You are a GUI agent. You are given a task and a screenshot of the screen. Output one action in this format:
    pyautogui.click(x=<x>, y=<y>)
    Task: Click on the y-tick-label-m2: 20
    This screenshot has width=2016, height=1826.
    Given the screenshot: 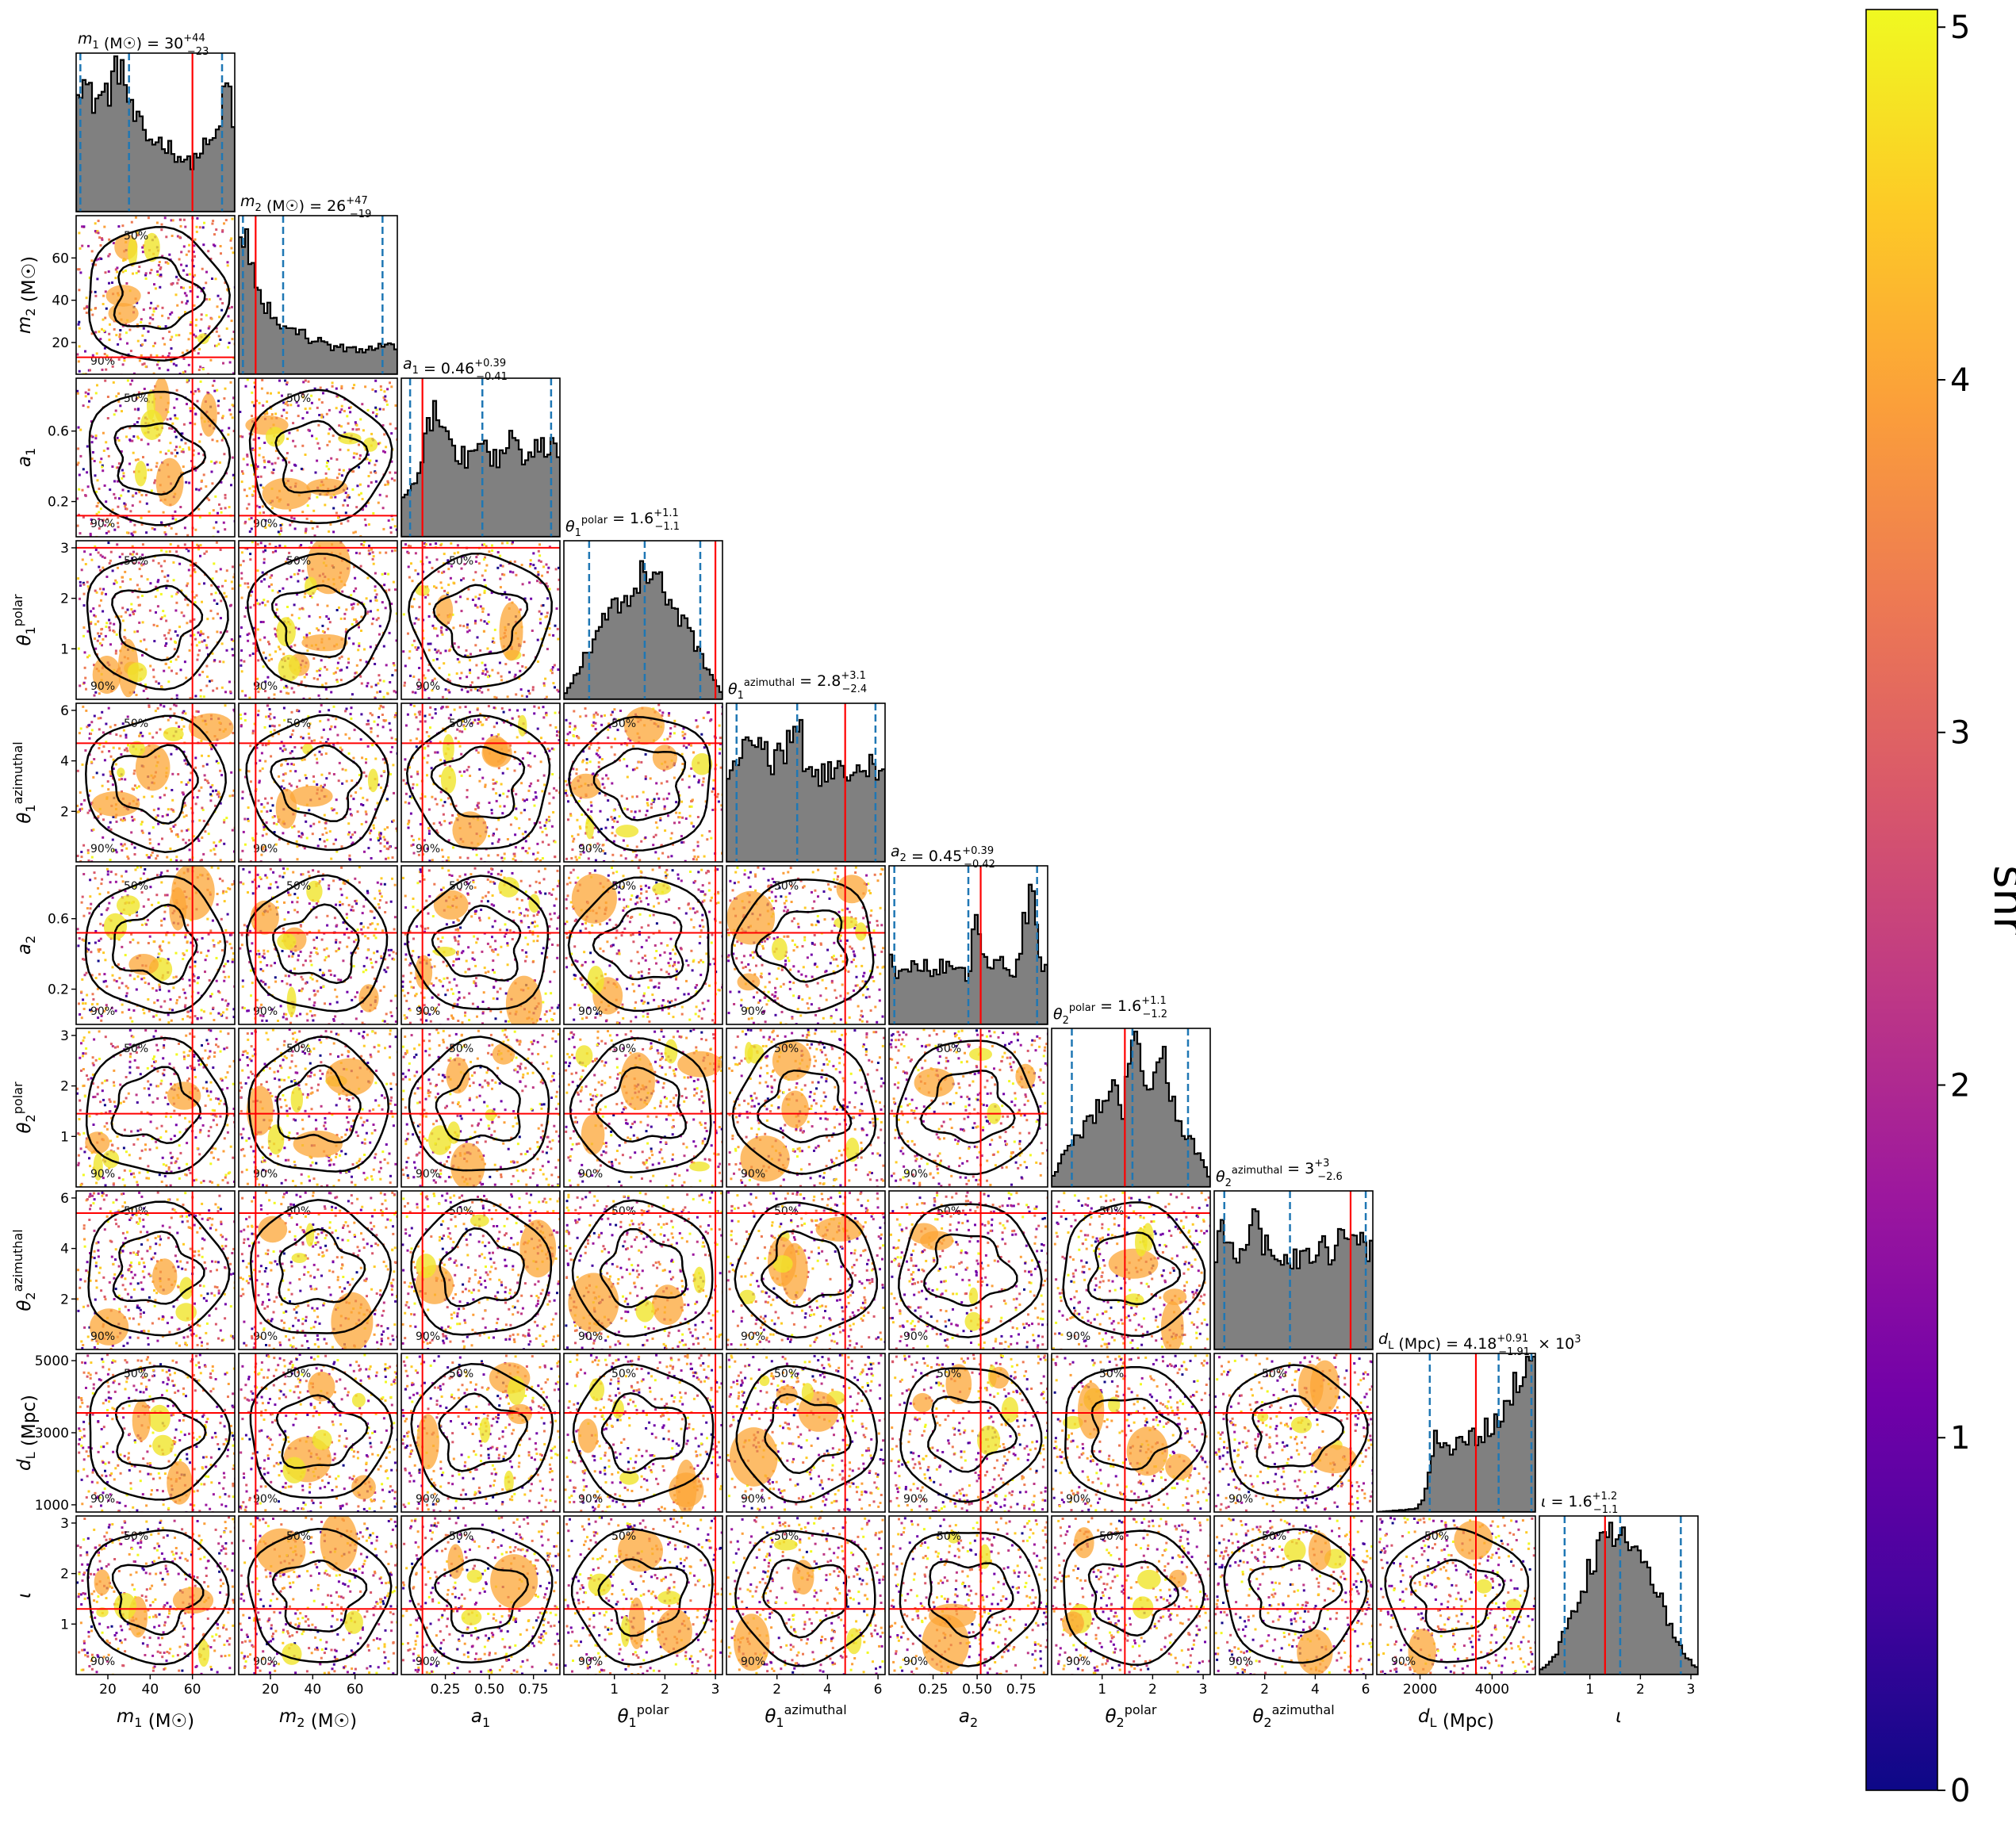 What is the action you would take?
    pyautogui.click(x=60, y=343)
    